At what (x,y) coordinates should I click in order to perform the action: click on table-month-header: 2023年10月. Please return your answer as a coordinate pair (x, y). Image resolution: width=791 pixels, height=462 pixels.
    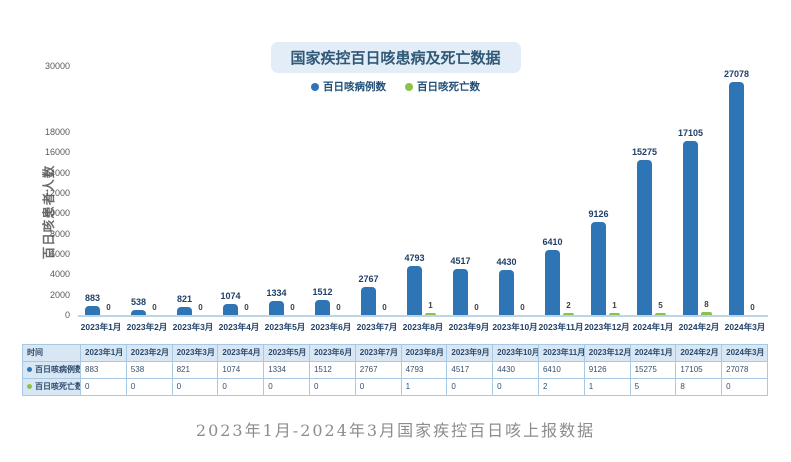
    Looking at the image, I should click on (515, 353).